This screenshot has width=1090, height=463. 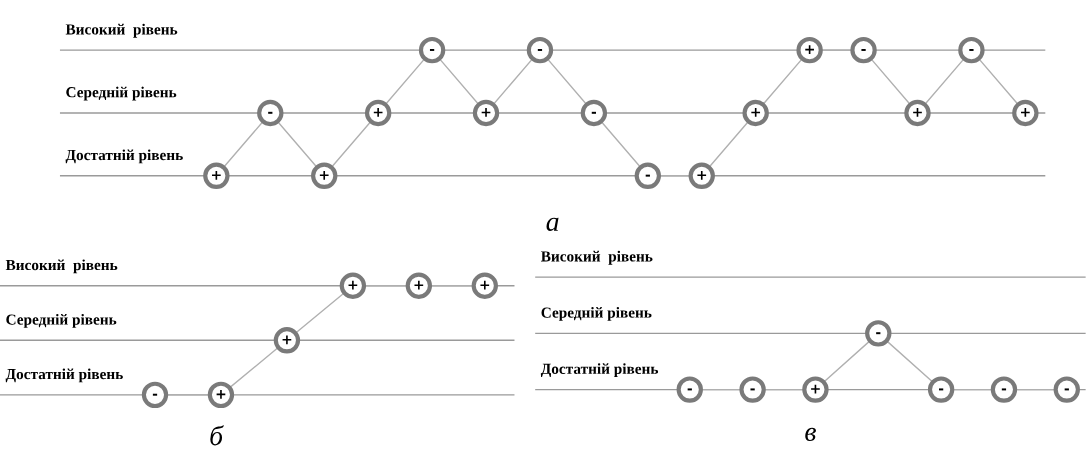 I want to click on text: в, so click(x=810, y=434).